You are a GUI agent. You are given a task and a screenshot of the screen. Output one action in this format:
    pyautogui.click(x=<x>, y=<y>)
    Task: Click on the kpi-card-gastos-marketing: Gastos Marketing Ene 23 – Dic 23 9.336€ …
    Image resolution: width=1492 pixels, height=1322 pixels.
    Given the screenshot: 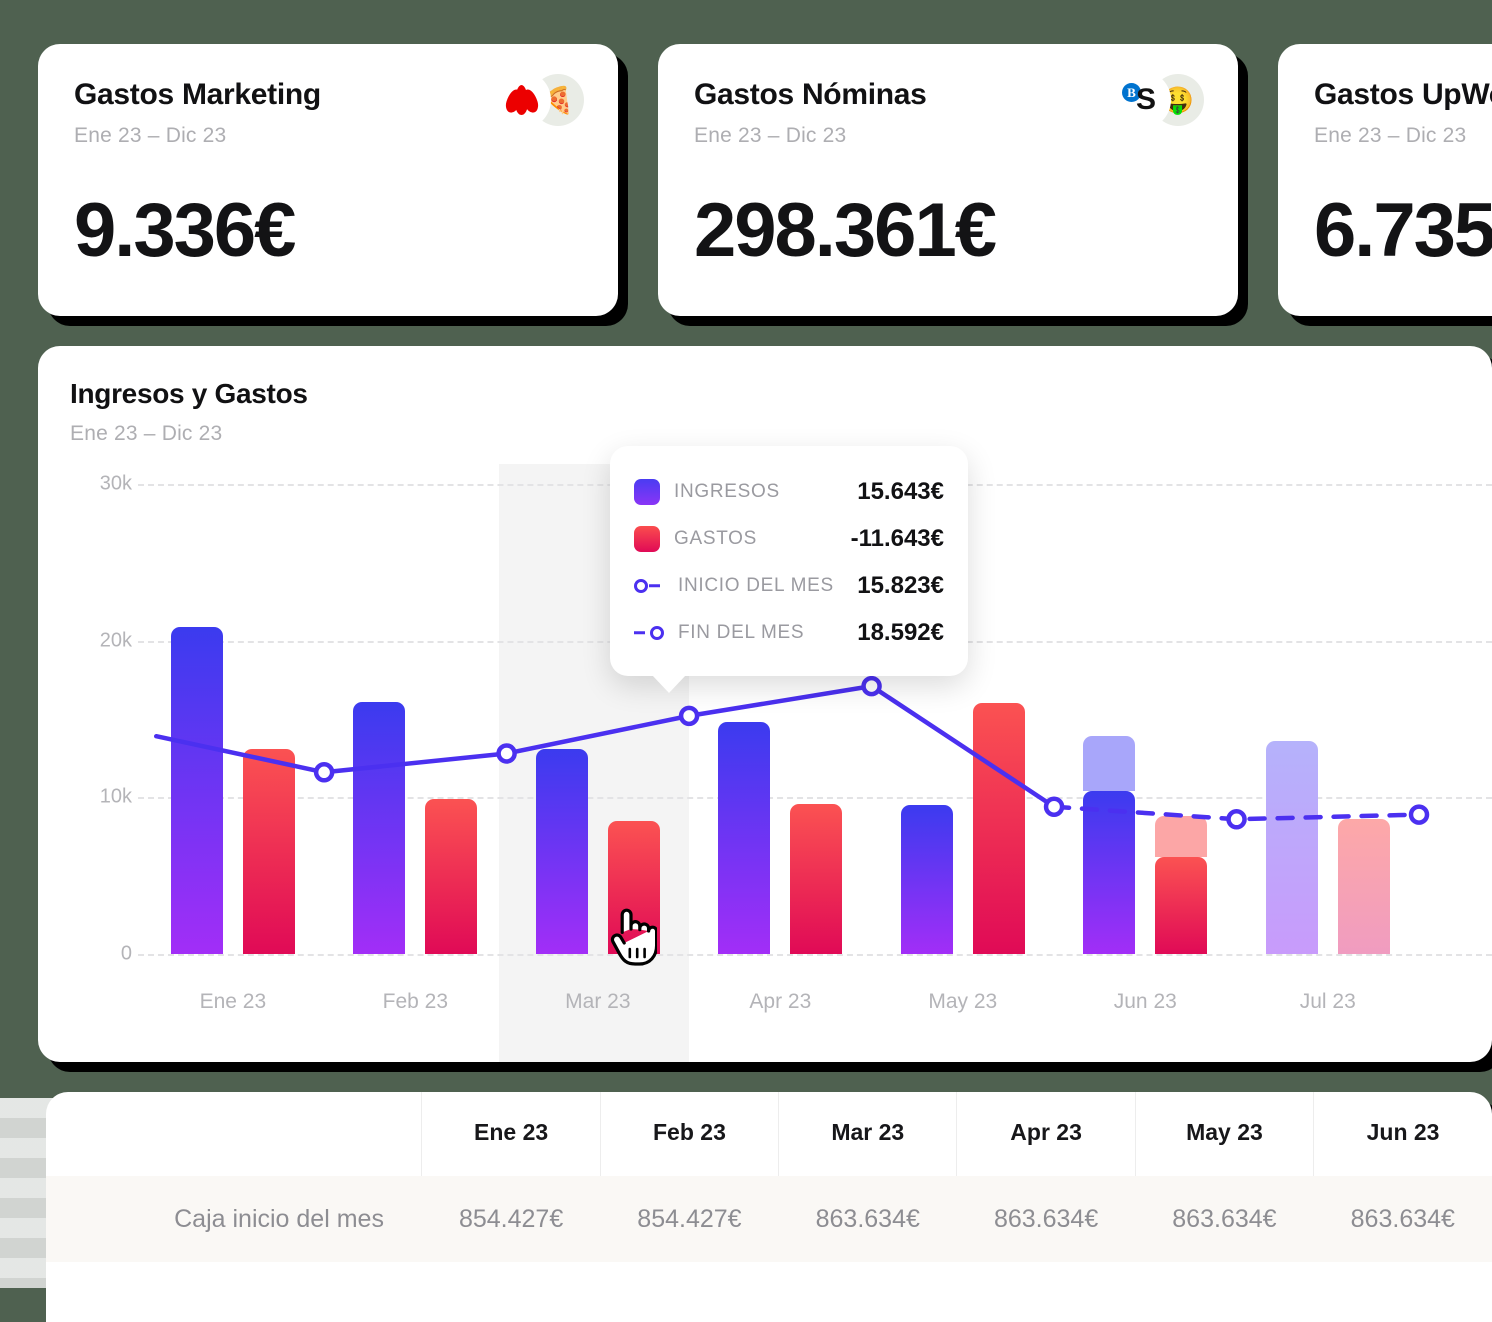 What is the action you would take?
    pyautogui.click(x=328, y=180)
    